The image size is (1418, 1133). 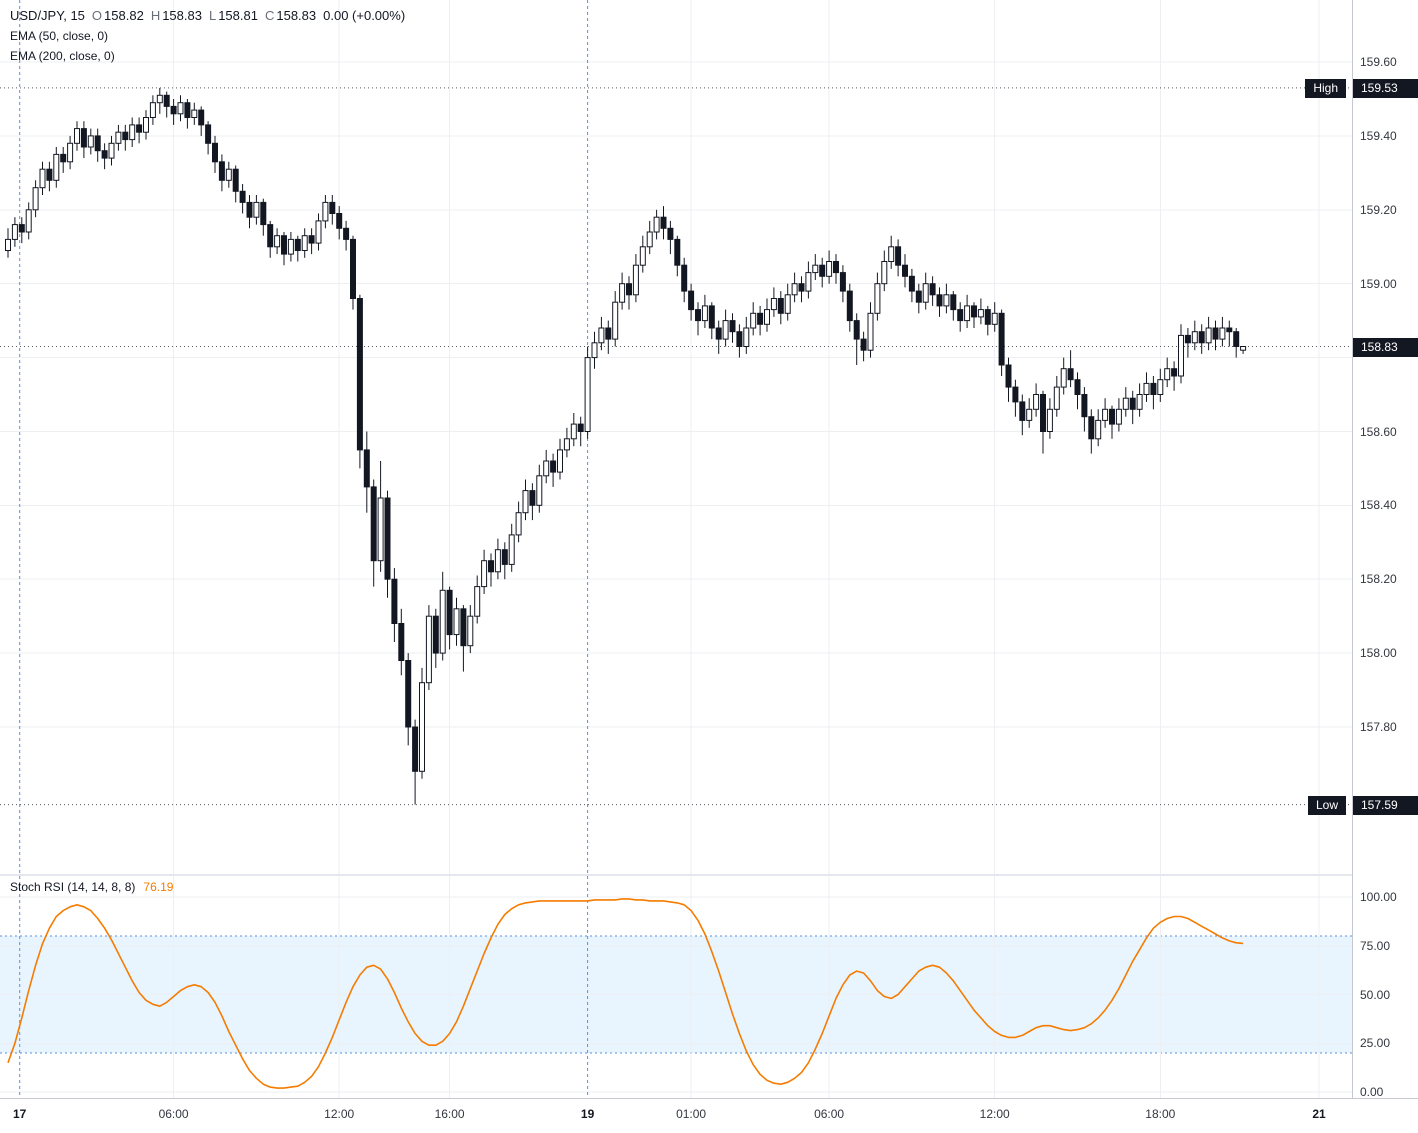 What do you see at coordinates (1378, 653) in the screenshot?
I see `price-axis-label: 158.00` at bounding box center [1378, 653].